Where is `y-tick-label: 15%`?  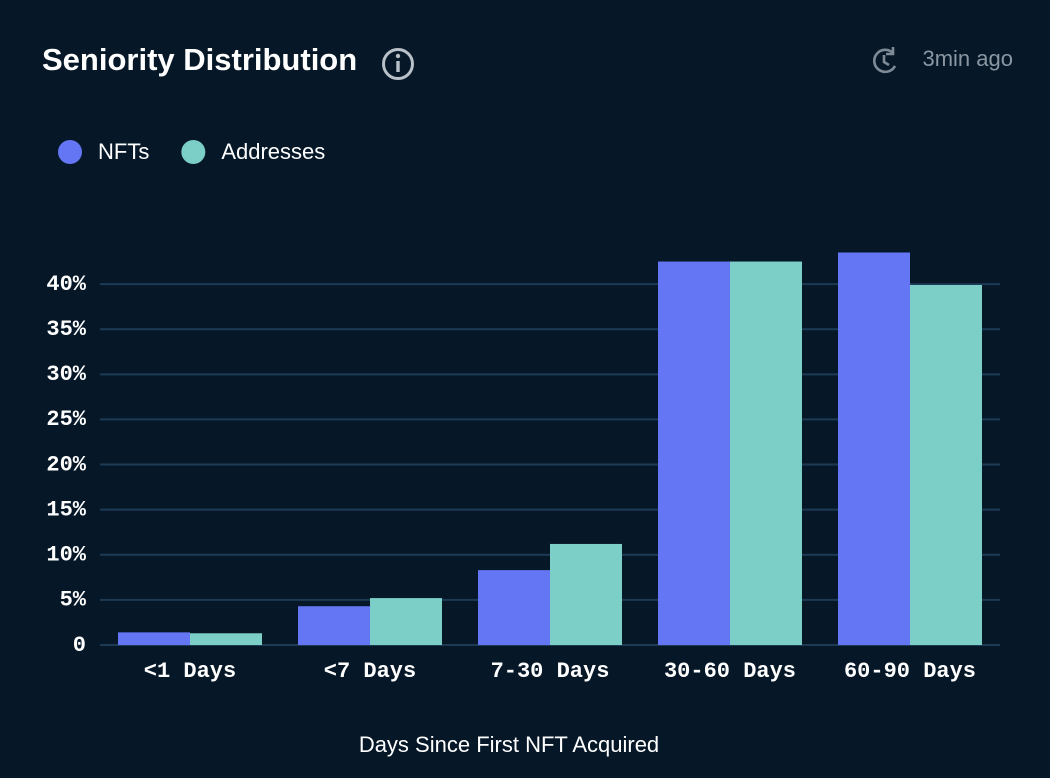
y-tick-label: 15% is located at coordinates (66, 509).